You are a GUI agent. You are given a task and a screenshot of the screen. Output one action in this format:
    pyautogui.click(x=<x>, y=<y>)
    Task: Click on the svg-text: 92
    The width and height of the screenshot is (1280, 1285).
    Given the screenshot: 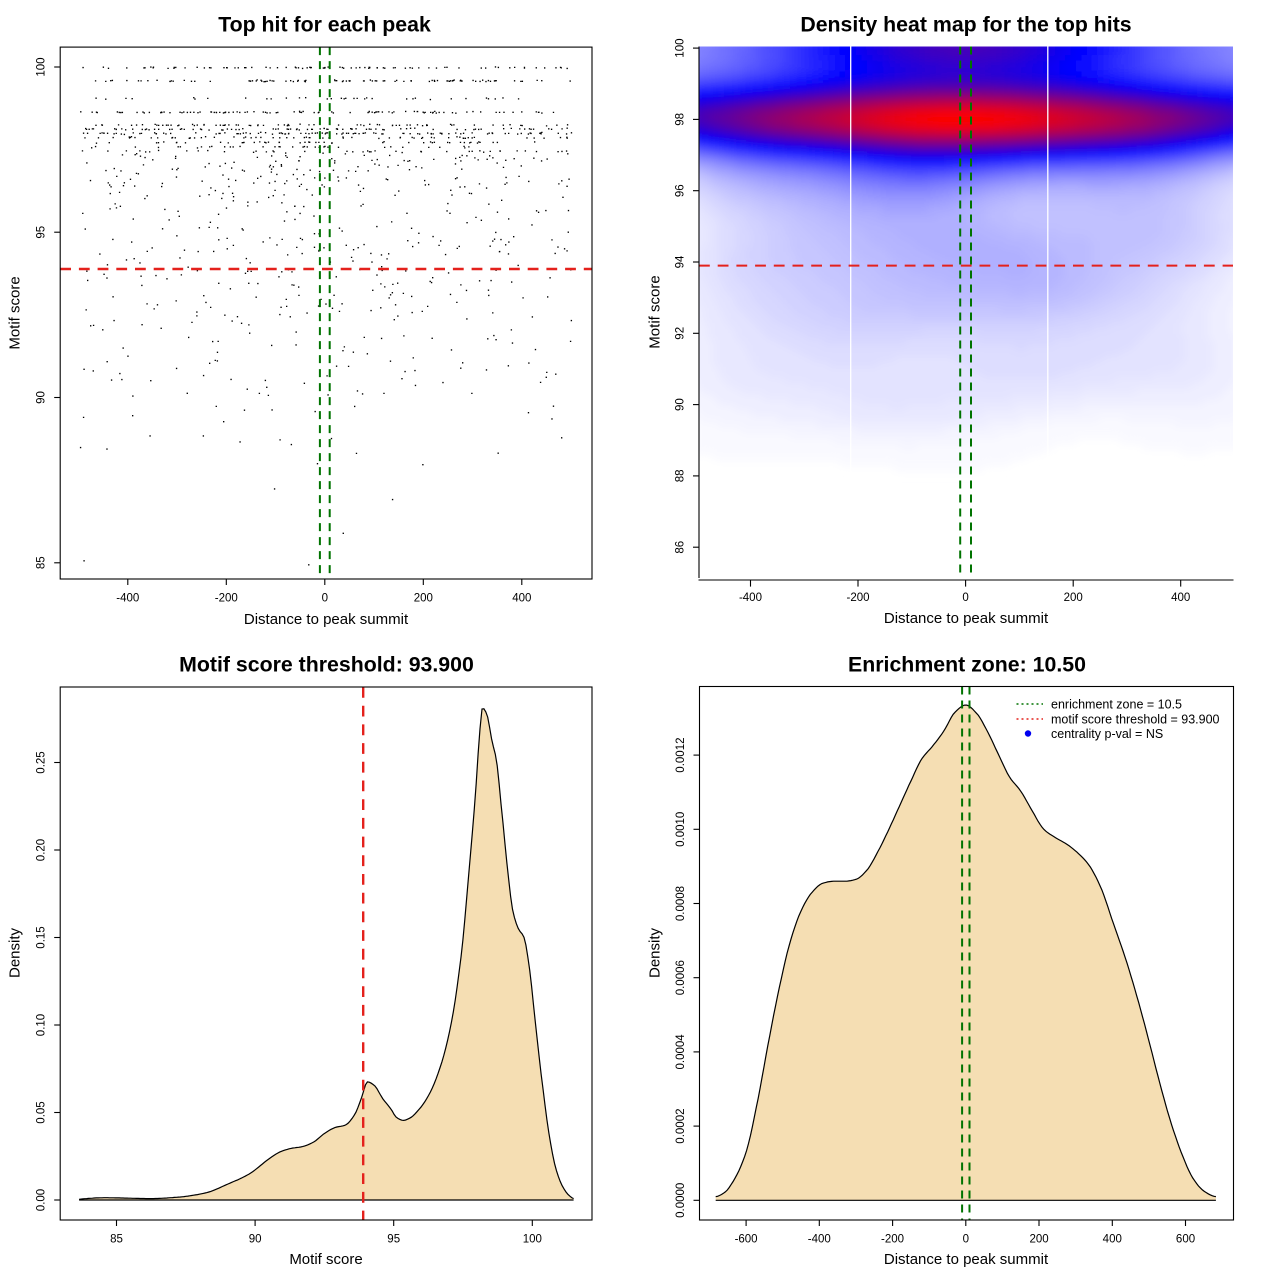 What is the action you would take?
    pyautogui.click(x=681, y=333)
    